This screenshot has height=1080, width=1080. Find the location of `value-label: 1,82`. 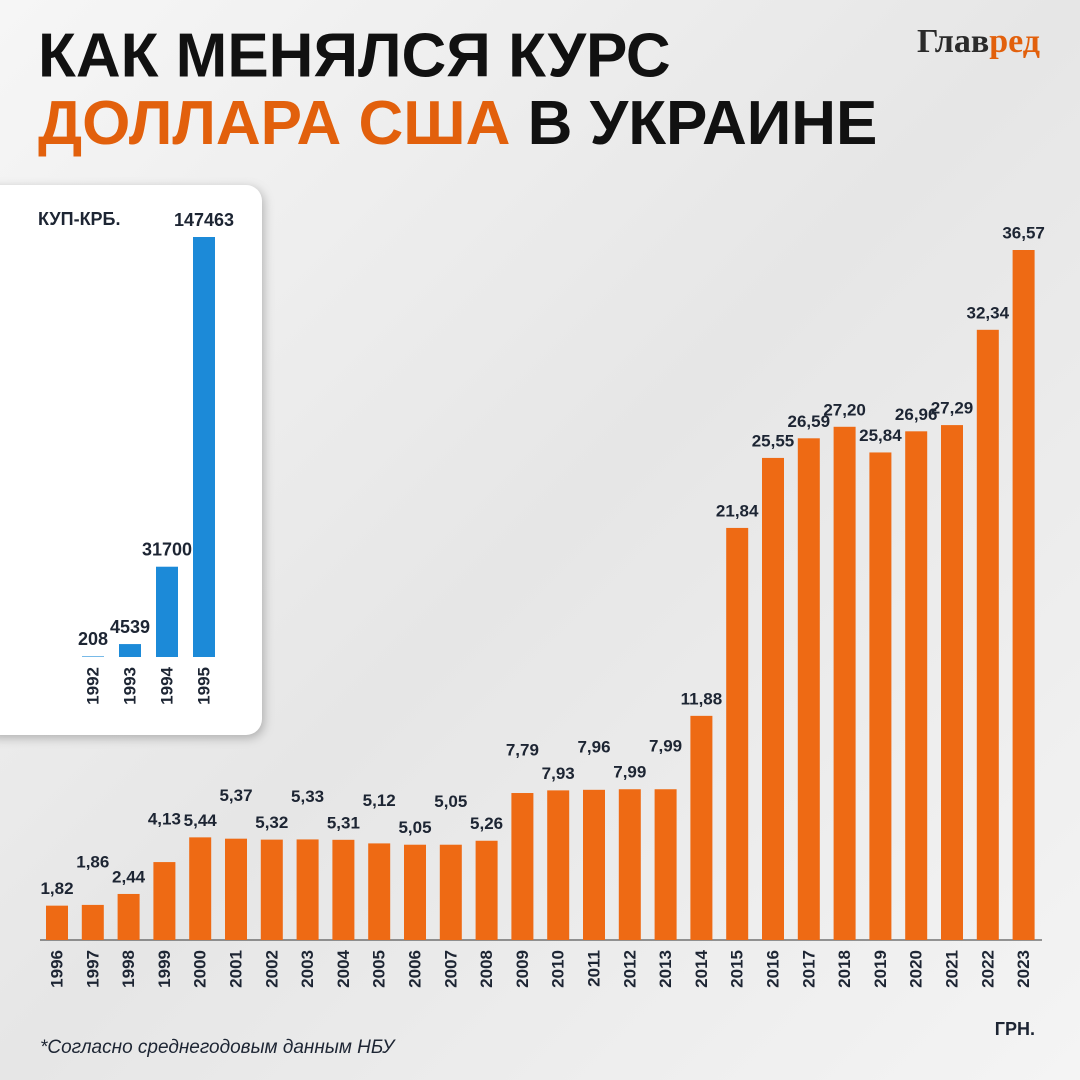

value-label: 1,82 is located at coordinates (56, 888).